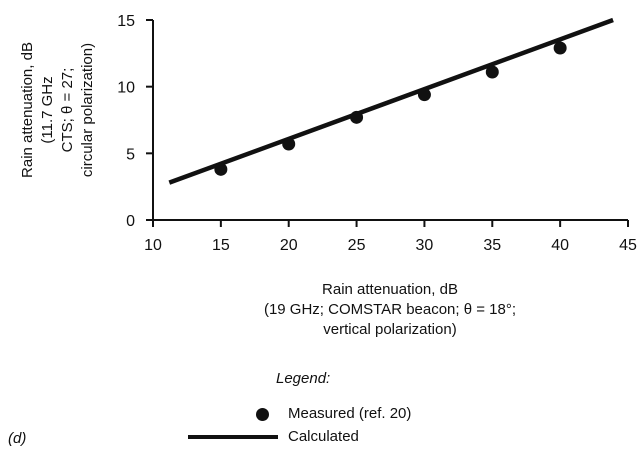 The height and width of the screenshot is (451, 642). I want to click on y-tick-label: 5, so click(130, 154).